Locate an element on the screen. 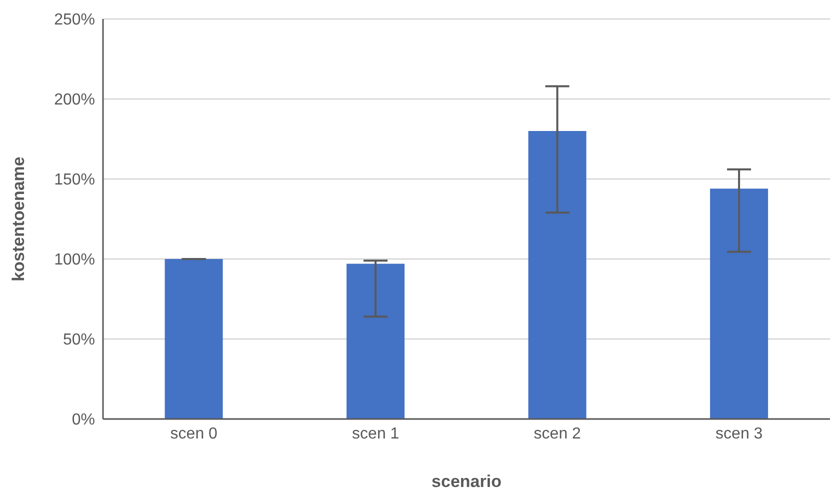 The height and width of the screenshot is (495, 832). x-tick-label: scen 0 is located at coordinates (194, 433).